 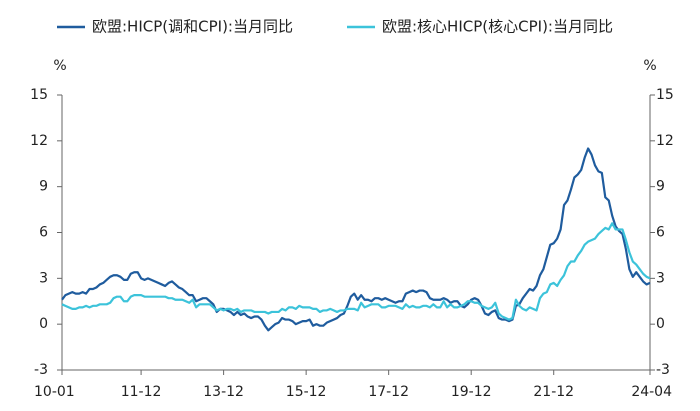 I want to click on x-tick-label: 24-04, so click(x=651, y=392).